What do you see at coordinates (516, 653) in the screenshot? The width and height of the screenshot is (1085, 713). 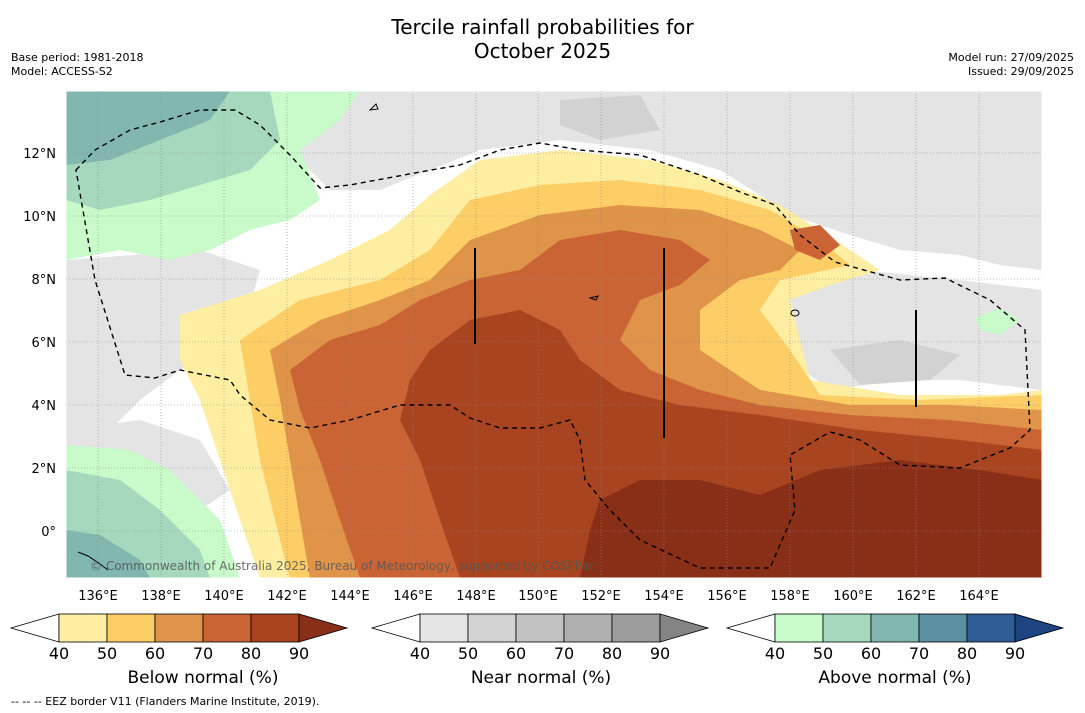 I see `colorbar-near-tick: 60` at bounding box center [516, 653].